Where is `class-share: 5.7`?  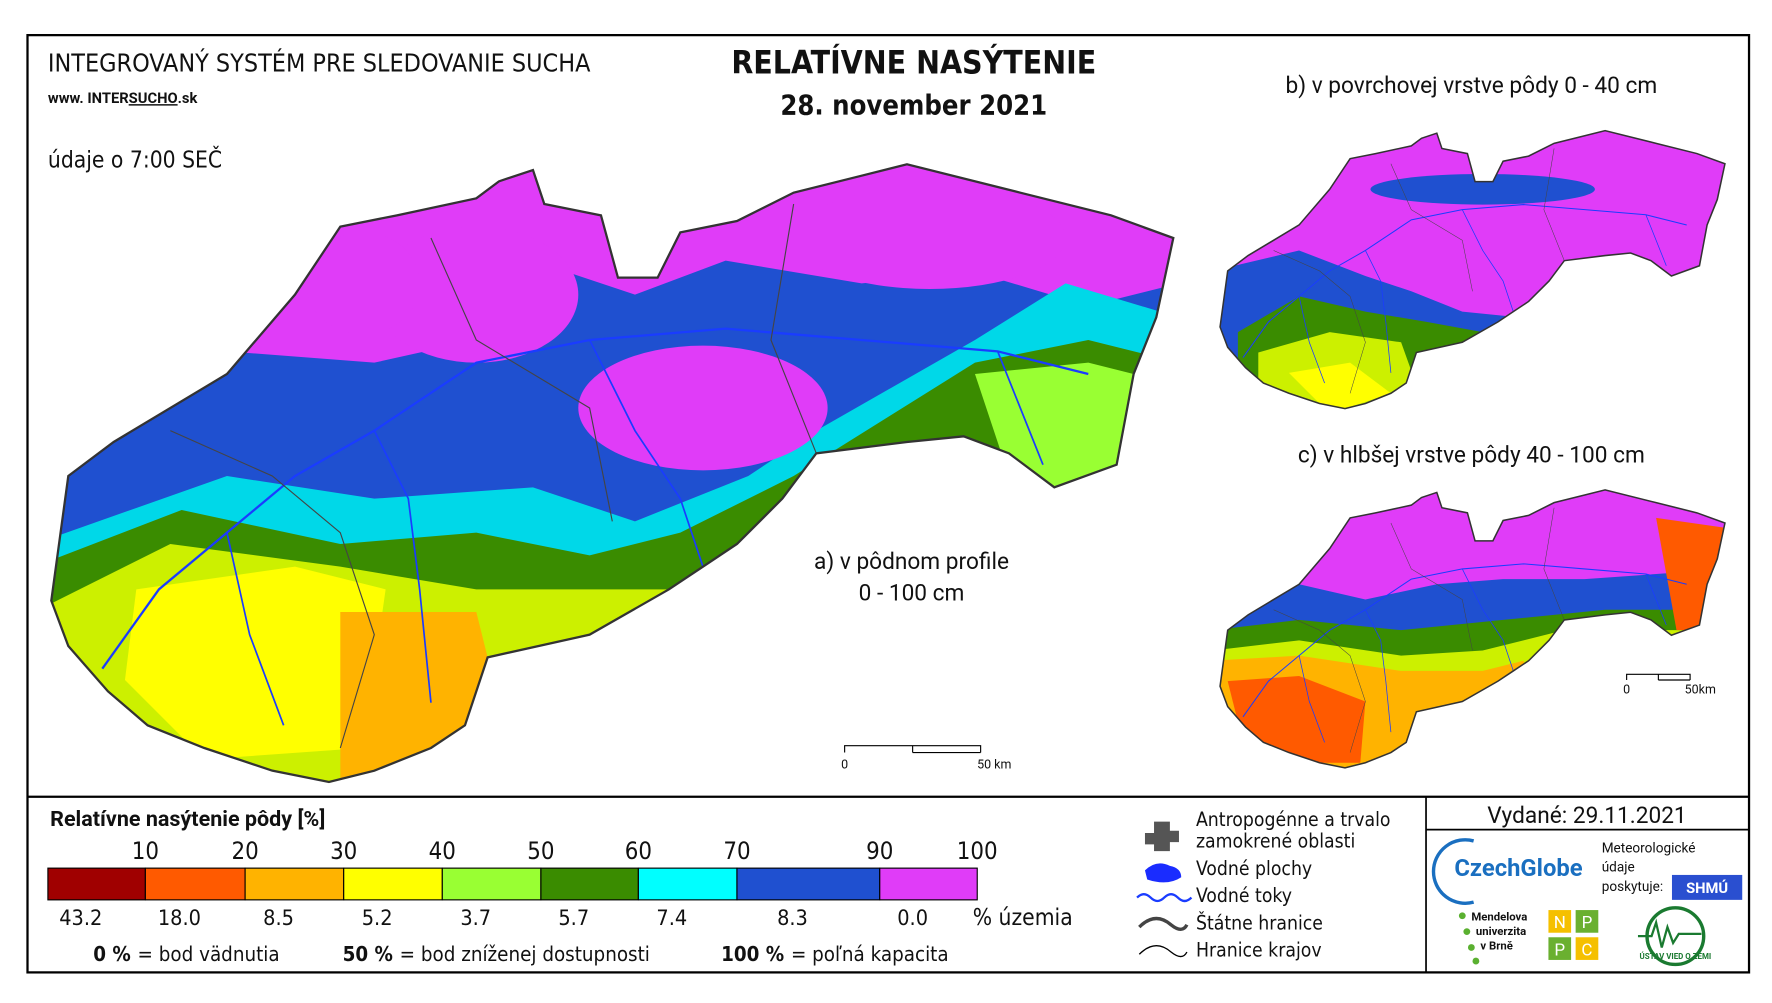 class-share: 5.7 is located at coordinates (573, 918).